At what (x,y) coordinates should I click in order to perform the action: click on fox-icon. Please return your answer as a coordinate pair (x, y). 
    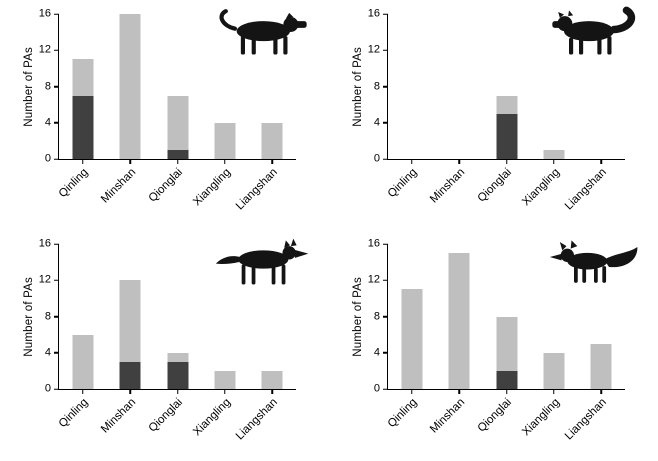
    Looking at the image, I should click on (594, 262).